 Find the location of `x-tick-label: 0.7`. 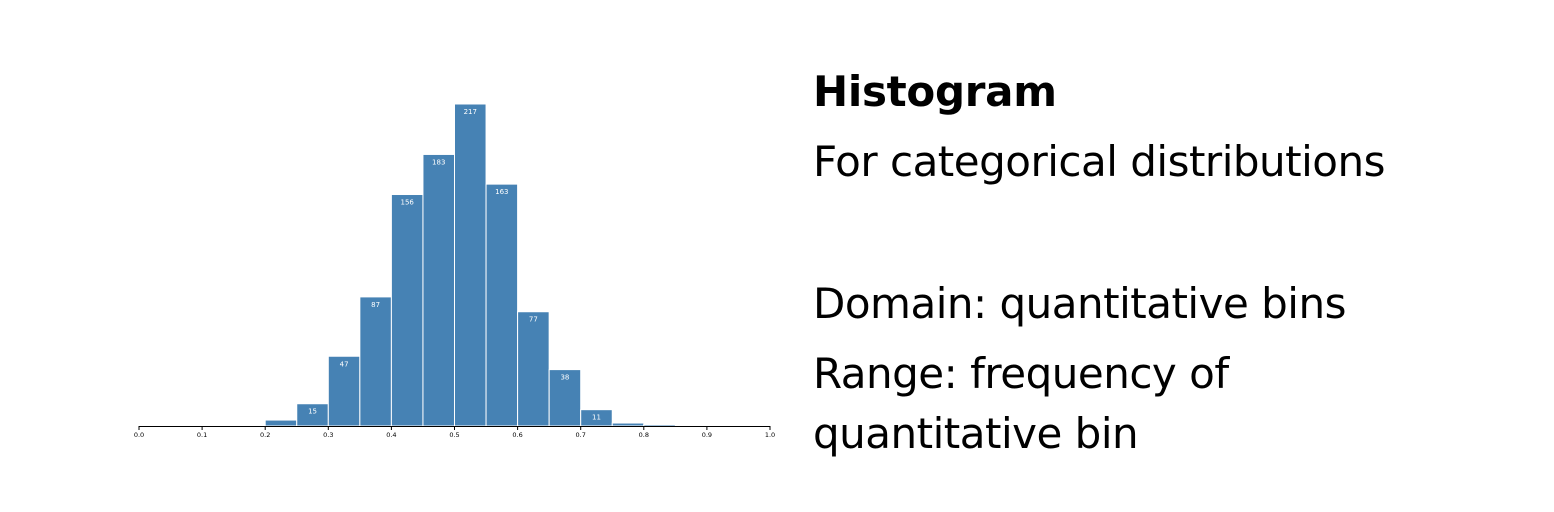

x-tick-label: 0.7 is located at coordinates (581, 435).